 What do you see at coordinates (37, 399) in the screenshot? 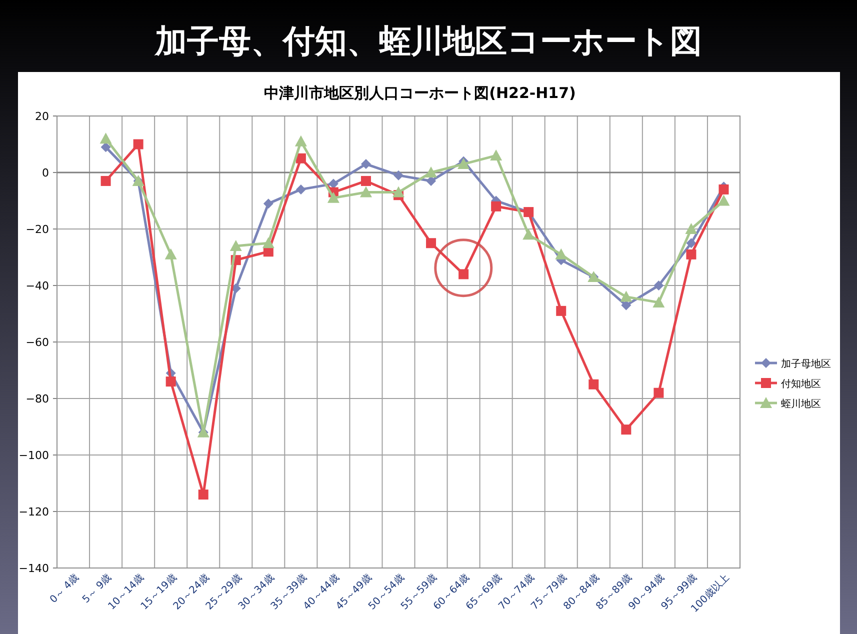
I see `y-tick-label: −80` at bounding box center [37, 399].